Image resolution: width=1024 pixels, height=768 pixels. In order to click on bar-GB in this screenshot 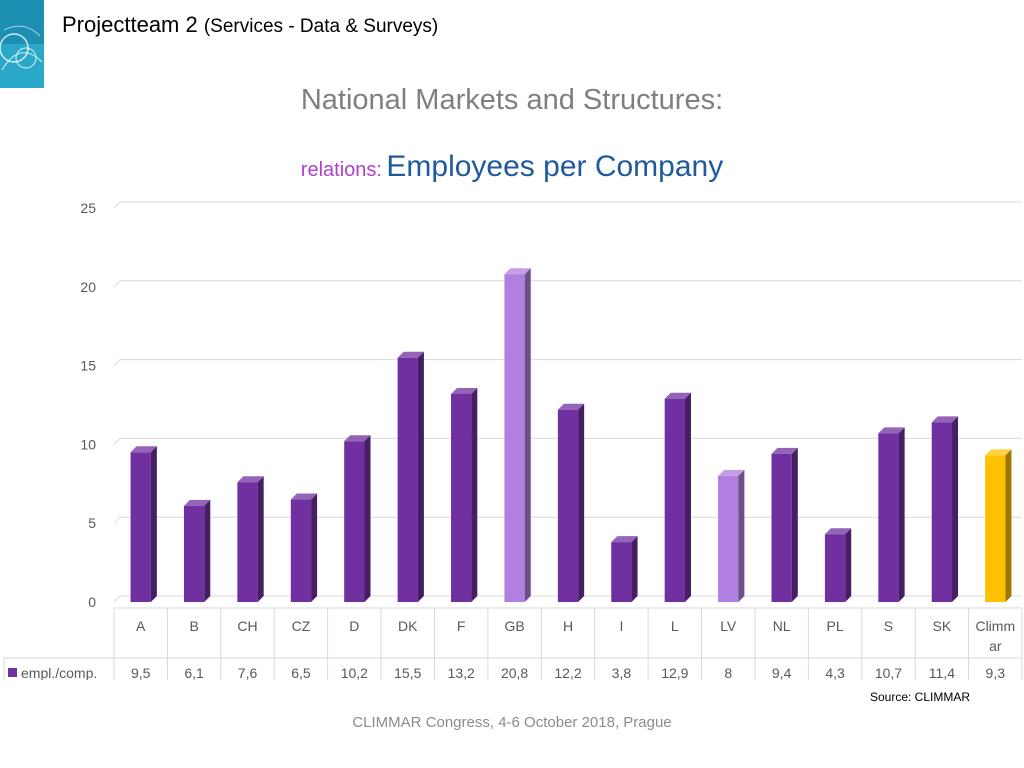, I will do `click(517, 435)`.